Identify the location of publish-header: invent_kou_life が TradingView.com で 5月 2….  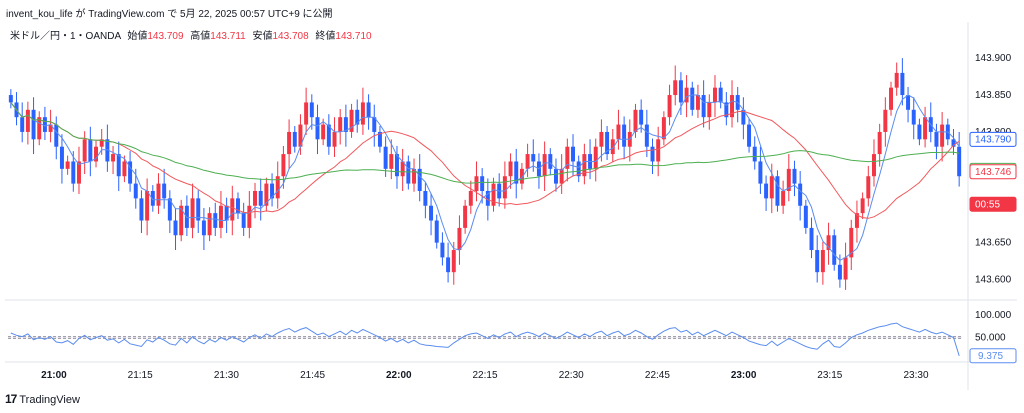
(169, 14).